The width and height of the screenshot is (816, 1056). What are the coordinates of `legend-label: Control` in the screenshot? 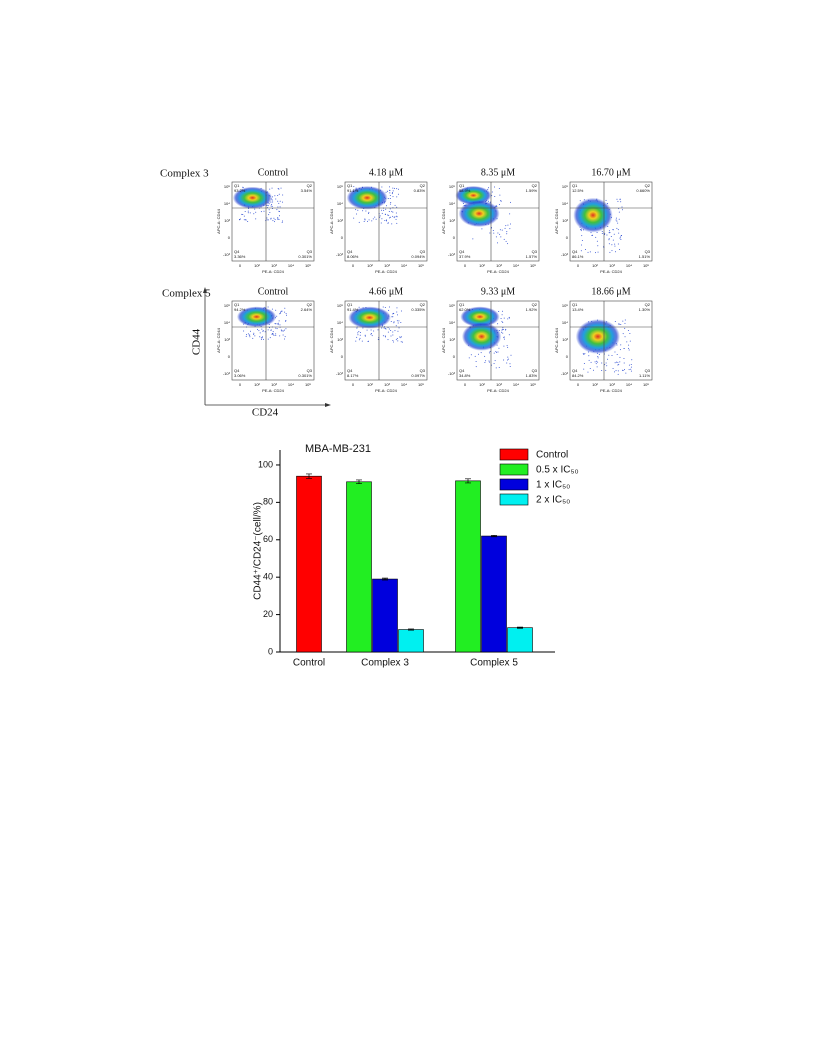 It's located at (552, 455).